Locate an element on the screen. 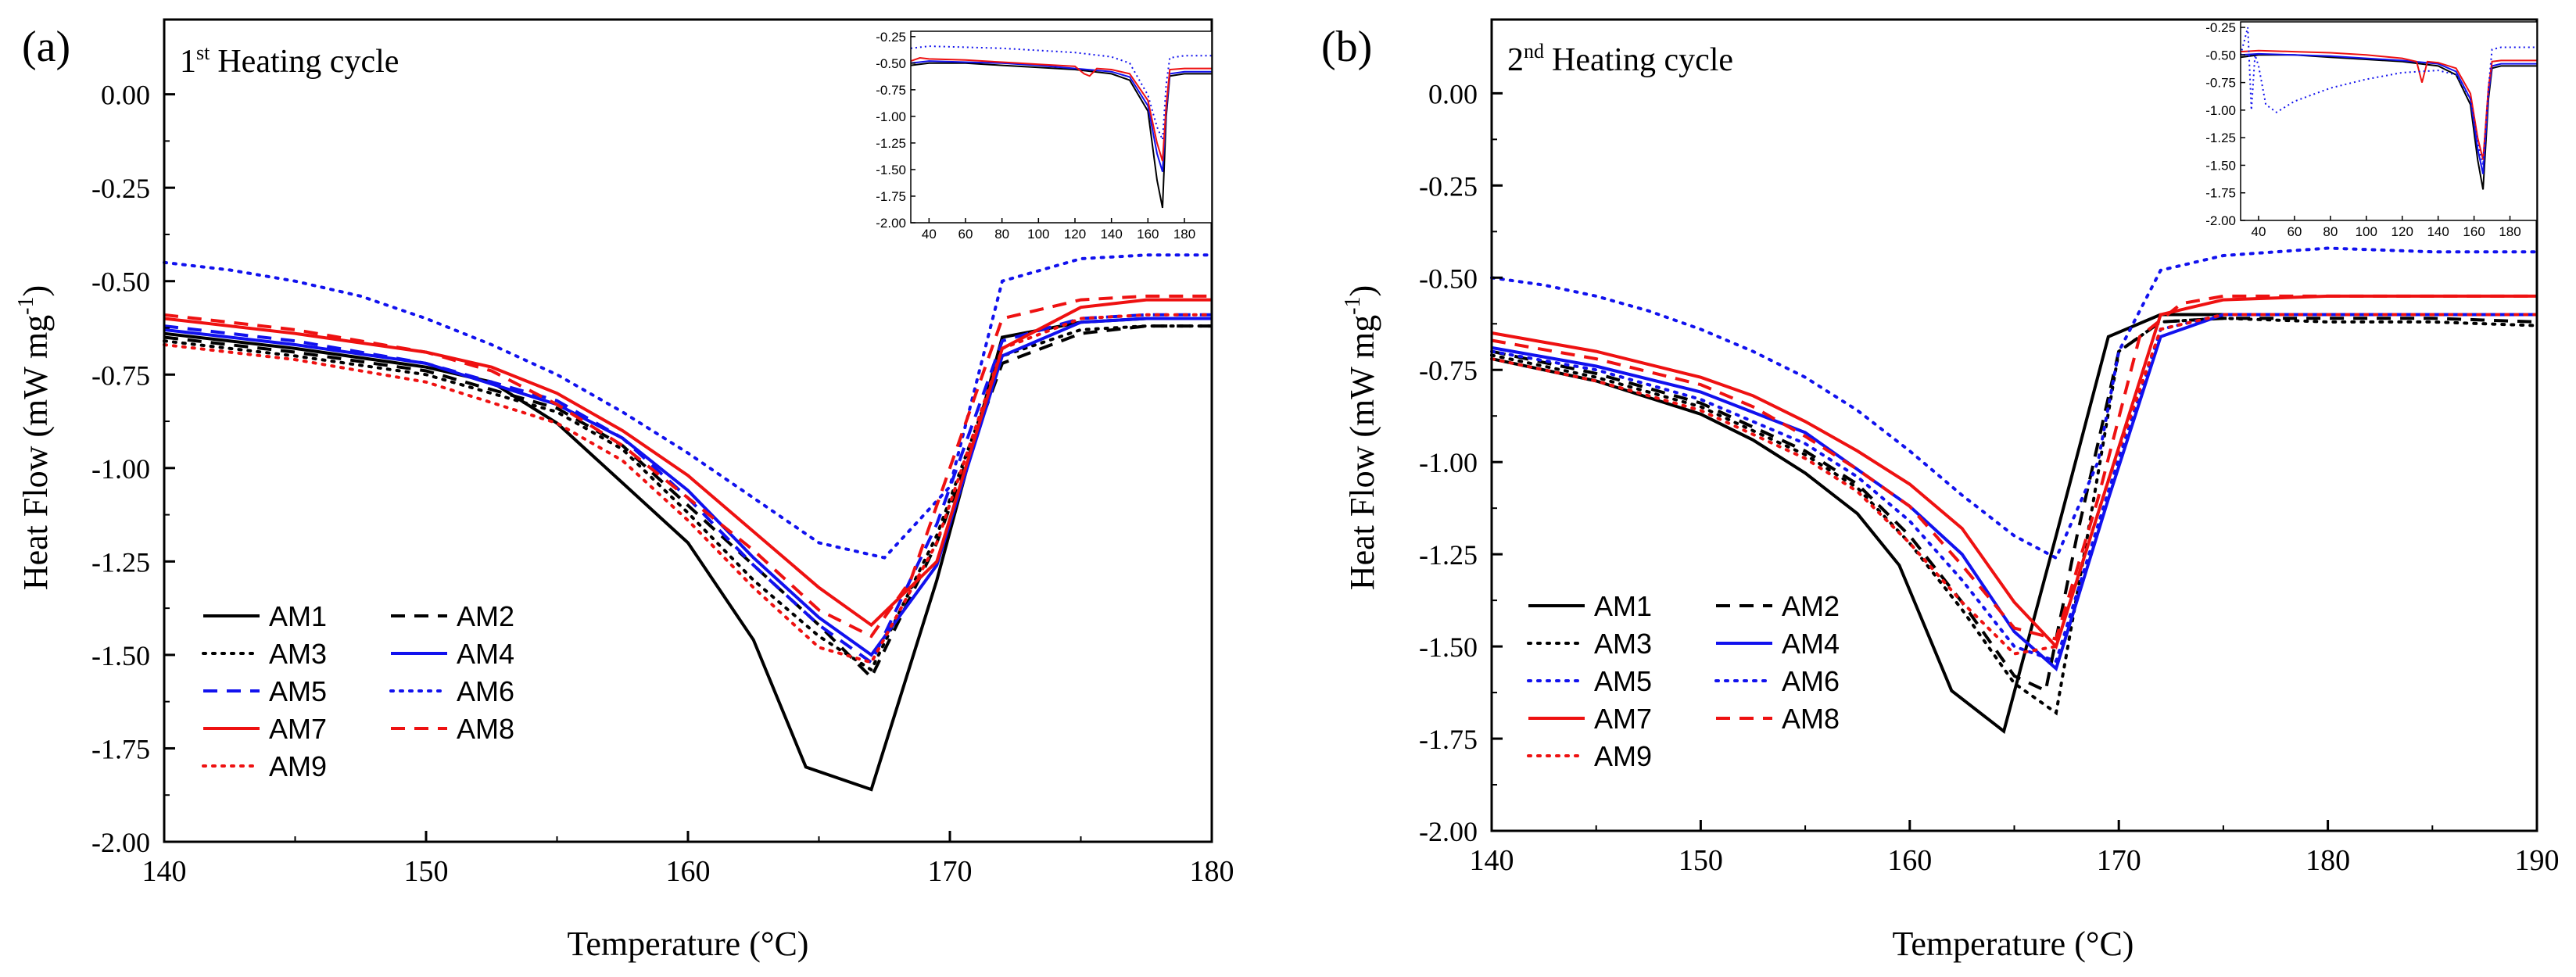 This screenshot has width=2576, height=977. y-tick-label: -0.75 is located at coordinates (121, 375).